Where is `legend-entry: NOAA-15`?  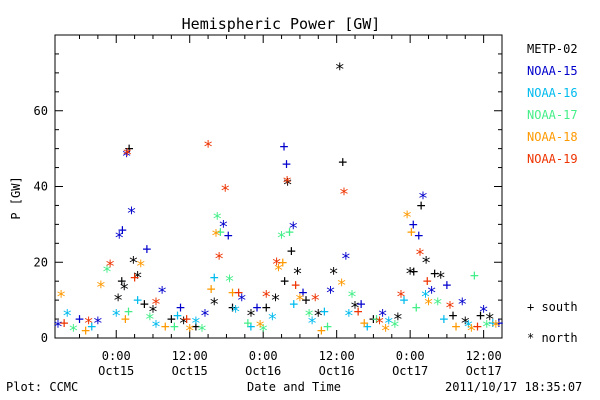
legend-entry: NOAA-15 is located at coordinates (552, 71).